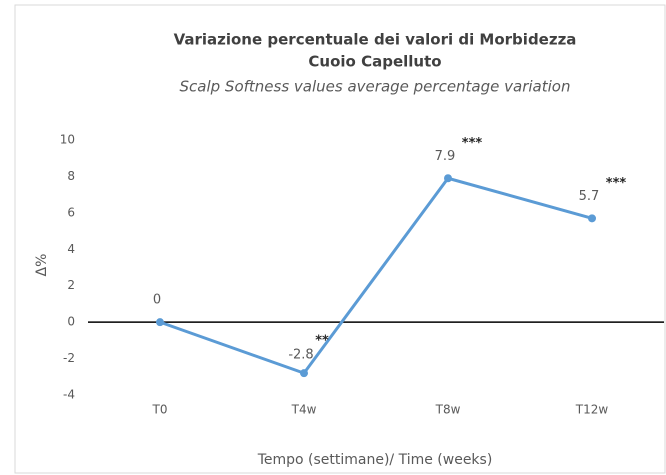 The image size is (666, 475). Describe the element at coordinates (71, 249) in the screenshot. I see `y-tick-label: 4` at that location.